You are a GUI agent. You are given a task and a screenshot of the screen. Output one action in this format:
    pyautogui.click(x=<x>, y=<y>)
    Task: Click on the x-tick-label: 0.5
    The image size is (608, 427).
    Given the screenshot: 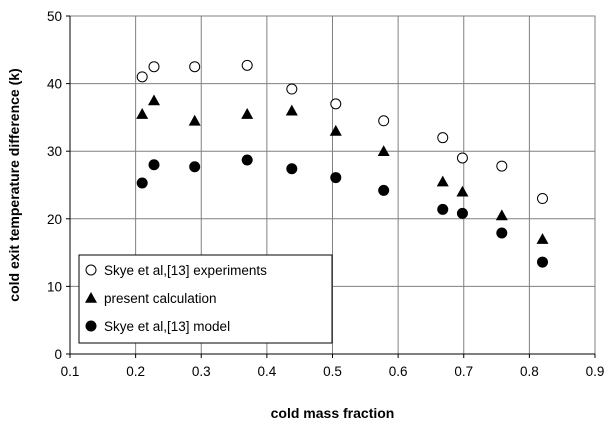 What is the action you would take?
    pyautogui.click(x=332, y=371)
    